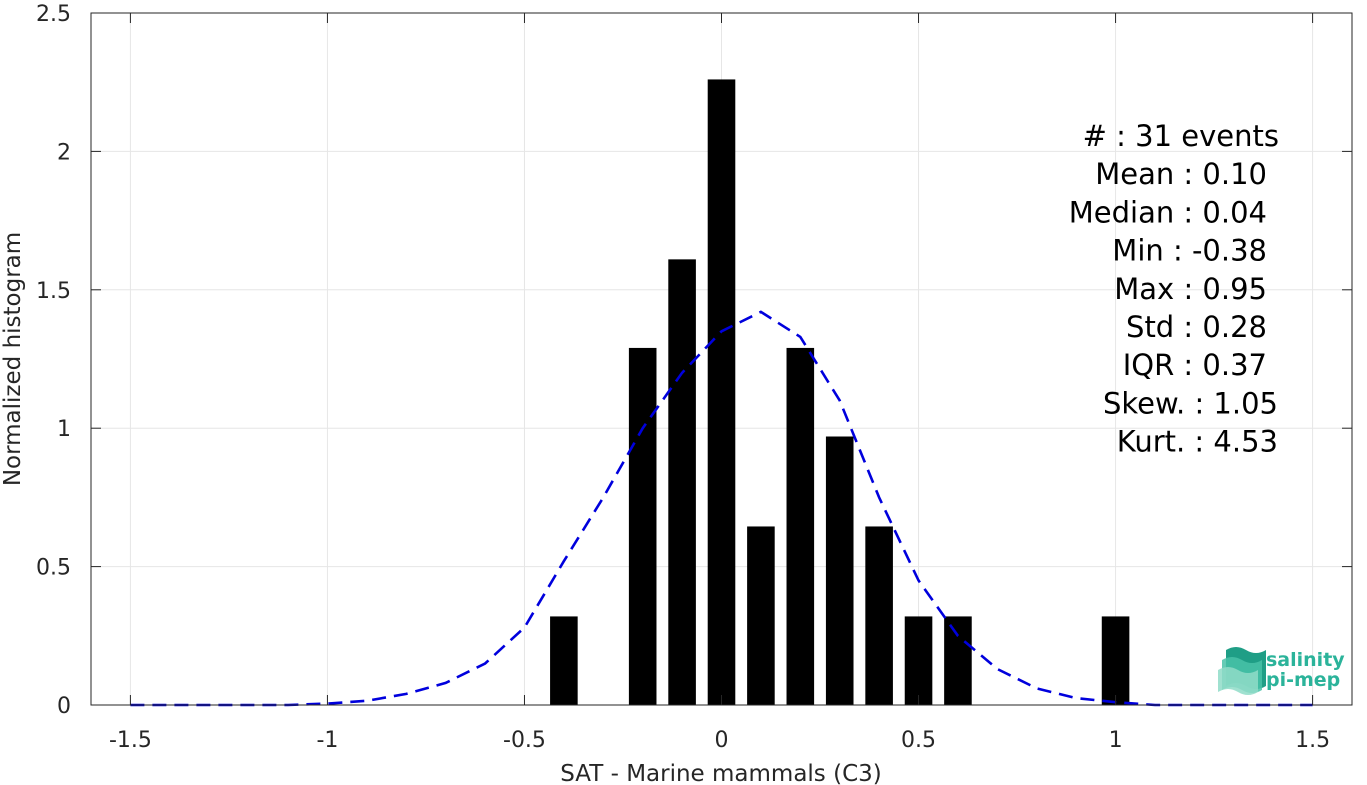 Image resolution: width=1367 pixels, height=785 pixels. Describe the element at coordinates (1303, 680) in the screenshot. I see `logo-text-pi-mep: pi-mep` at that location.